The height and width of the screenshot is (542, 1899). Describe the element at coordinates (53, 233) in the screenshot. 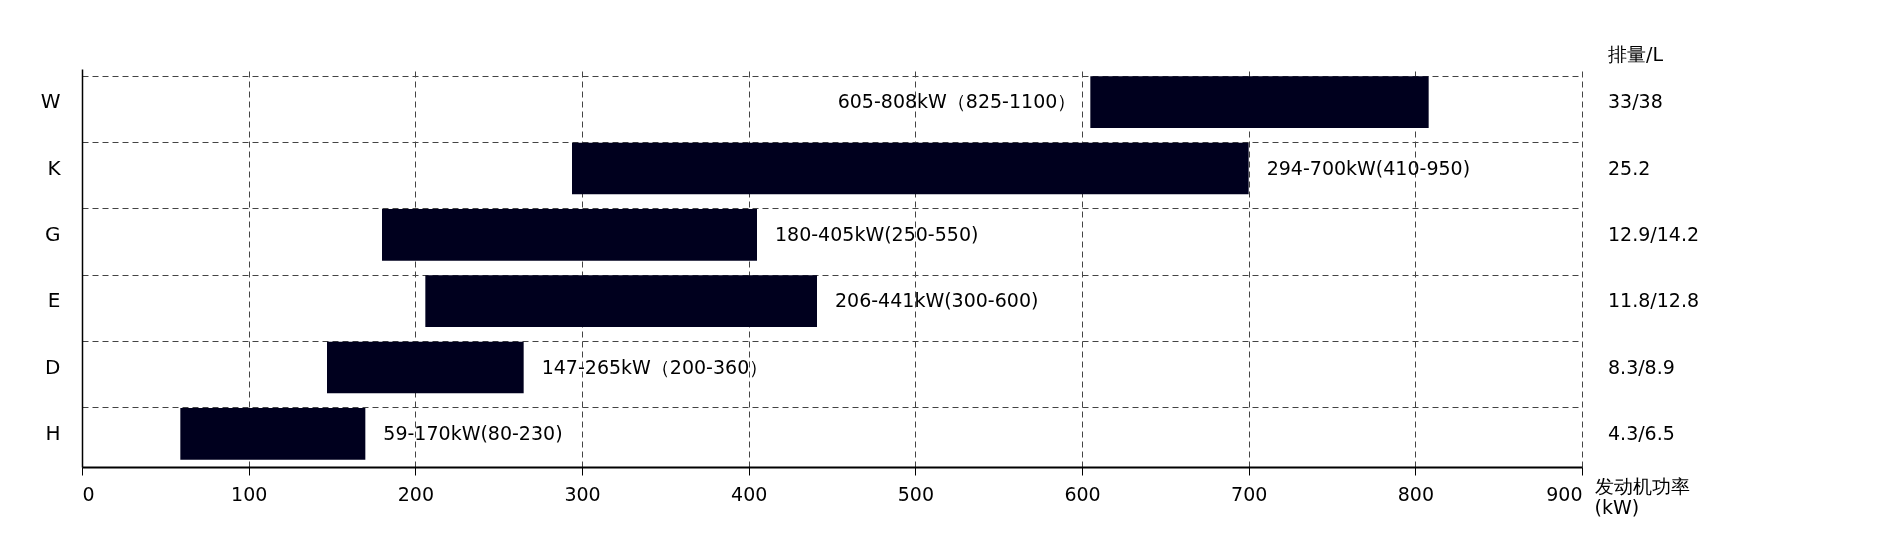

I see `y-tick-label: G` at that location.